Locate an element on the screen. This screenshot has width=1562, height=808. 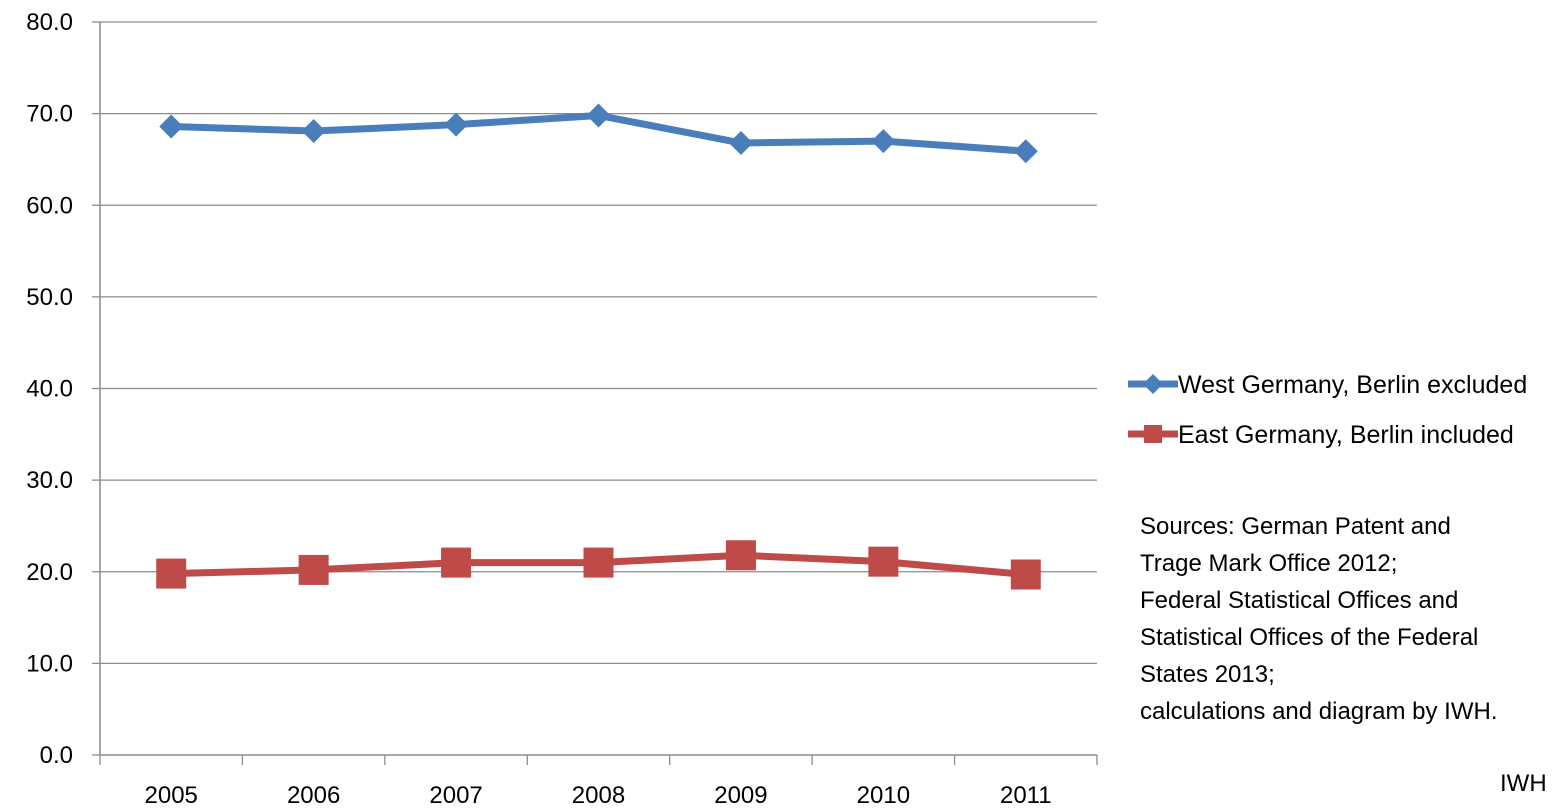
y-tick-label: 0.0 is located at coordinates (56, 755).